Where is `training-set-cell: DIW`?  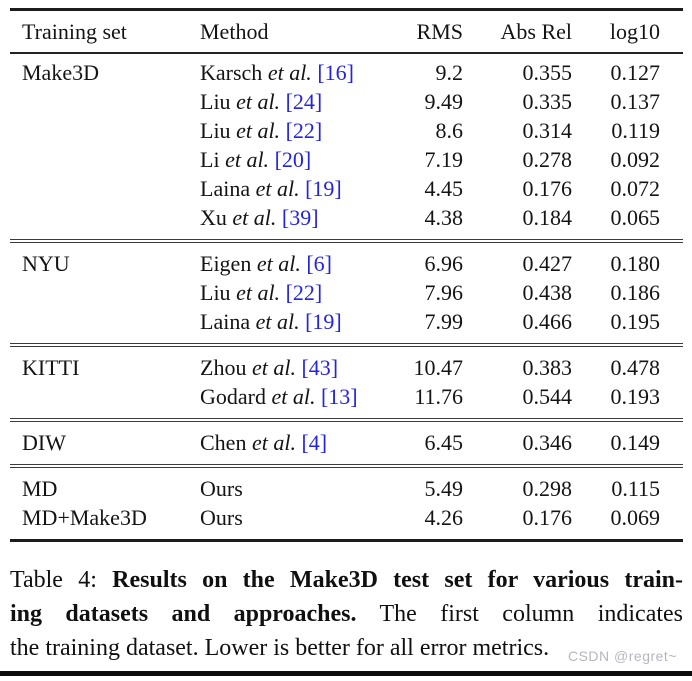 training-set-cell: DIW is located at coordinates (105, 442).